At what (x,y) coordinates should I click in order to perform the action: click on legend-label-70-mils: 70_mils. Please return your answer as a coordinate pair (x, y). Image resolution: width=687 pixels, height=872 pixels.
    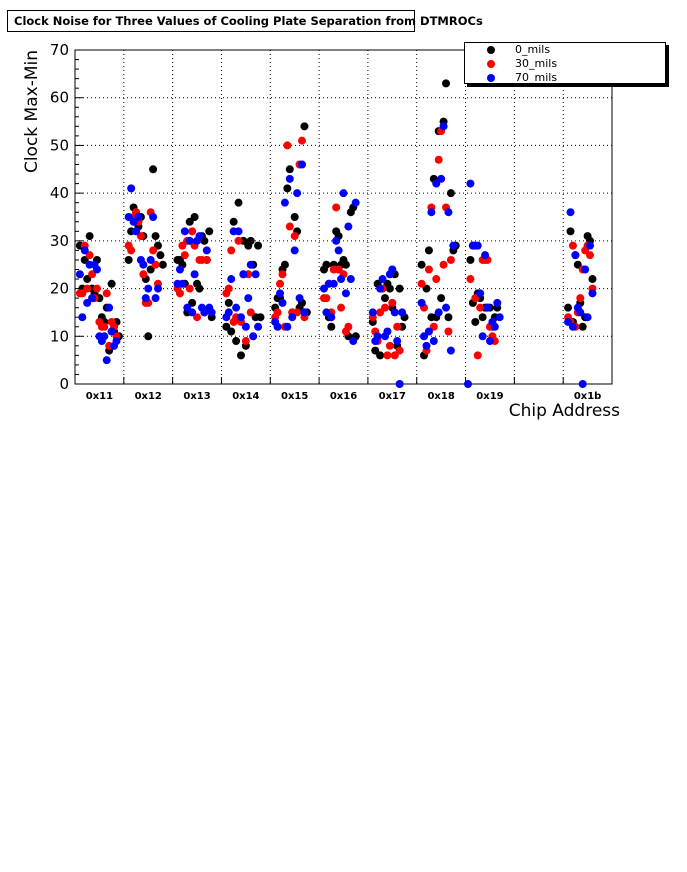
    Looking at the image, I should click on (536, 77).